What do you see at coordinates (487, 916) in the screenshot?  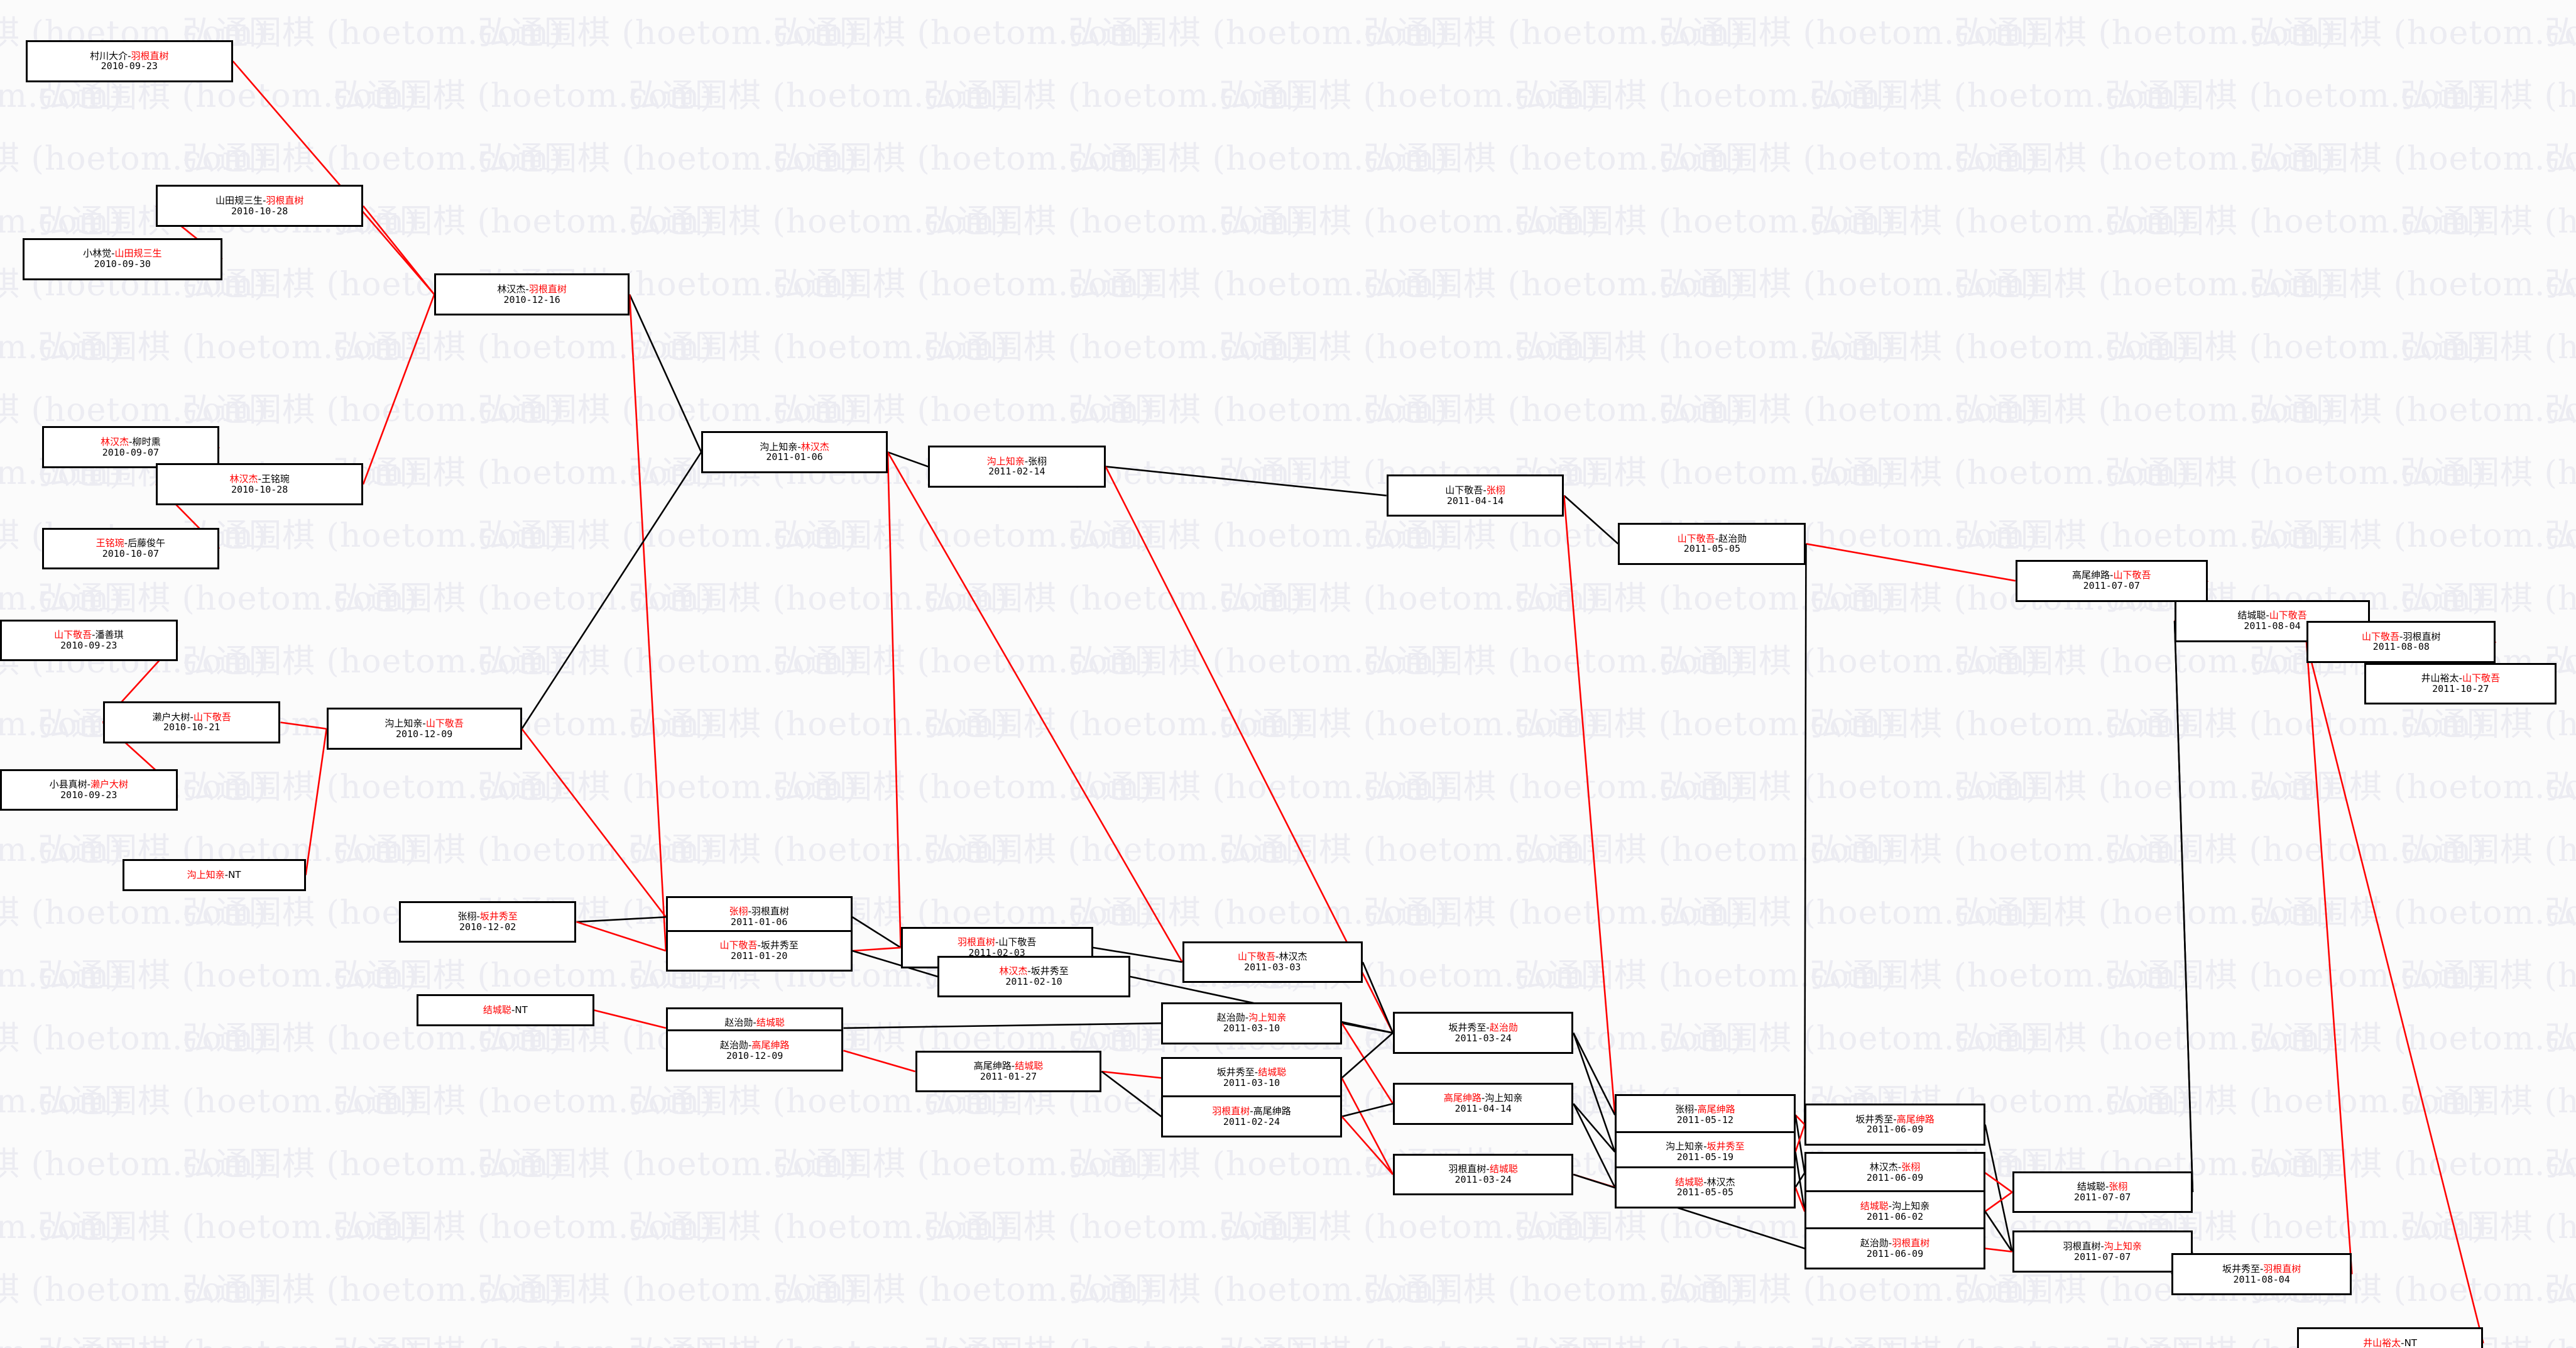 I see `match-players: 张栩-坂井秀至` at bounding box center [487, 916].